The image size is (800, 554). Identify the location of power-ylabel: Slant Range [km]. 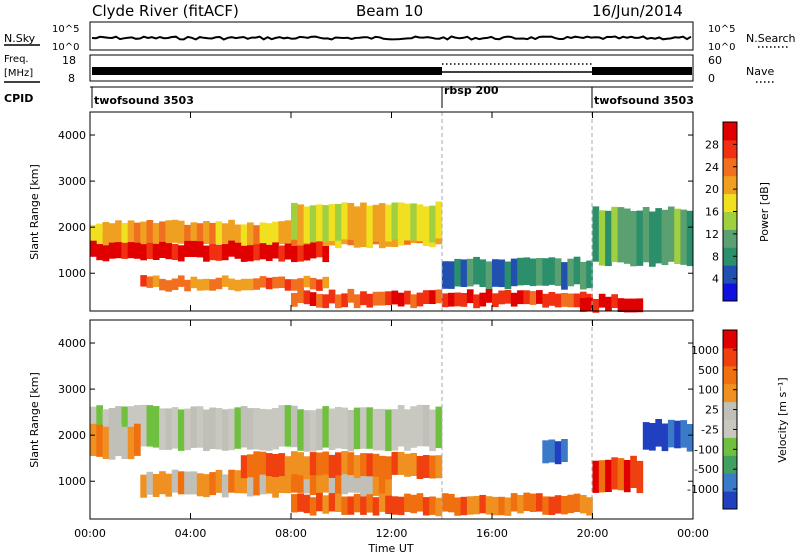
(34, 212).